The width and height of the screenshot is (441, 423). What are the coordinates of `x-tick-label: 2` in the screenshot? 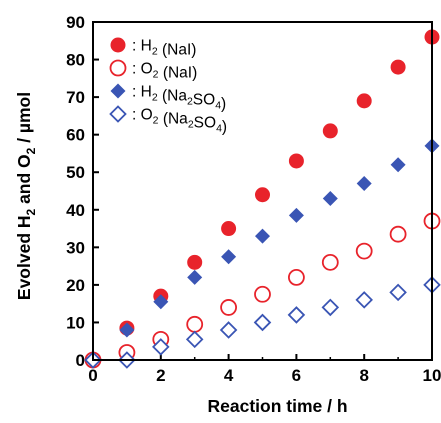 It's located at (160, 375).